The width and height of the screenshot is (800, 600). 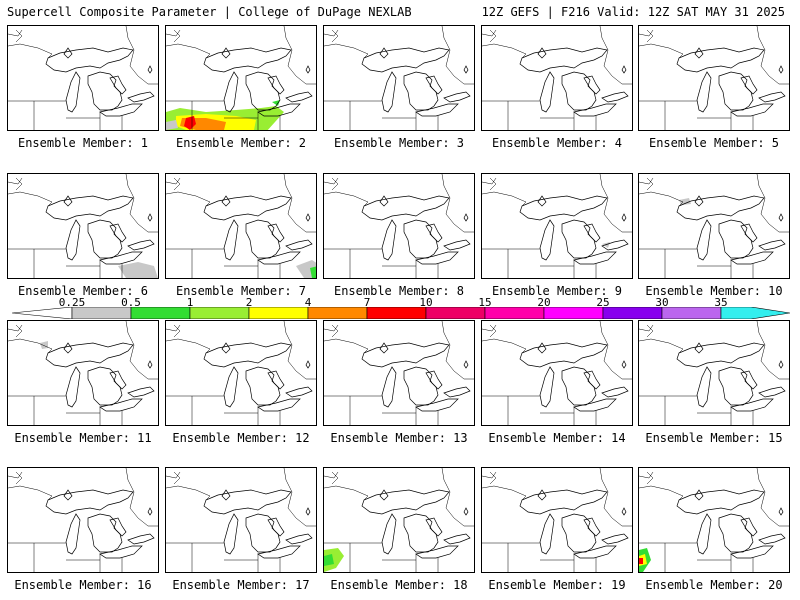 What do you see at coordinates (557, 585) in the screenshot?
I see `panel-label-member-19: Ensemble Member: 19` at bounding box center [557, 585].